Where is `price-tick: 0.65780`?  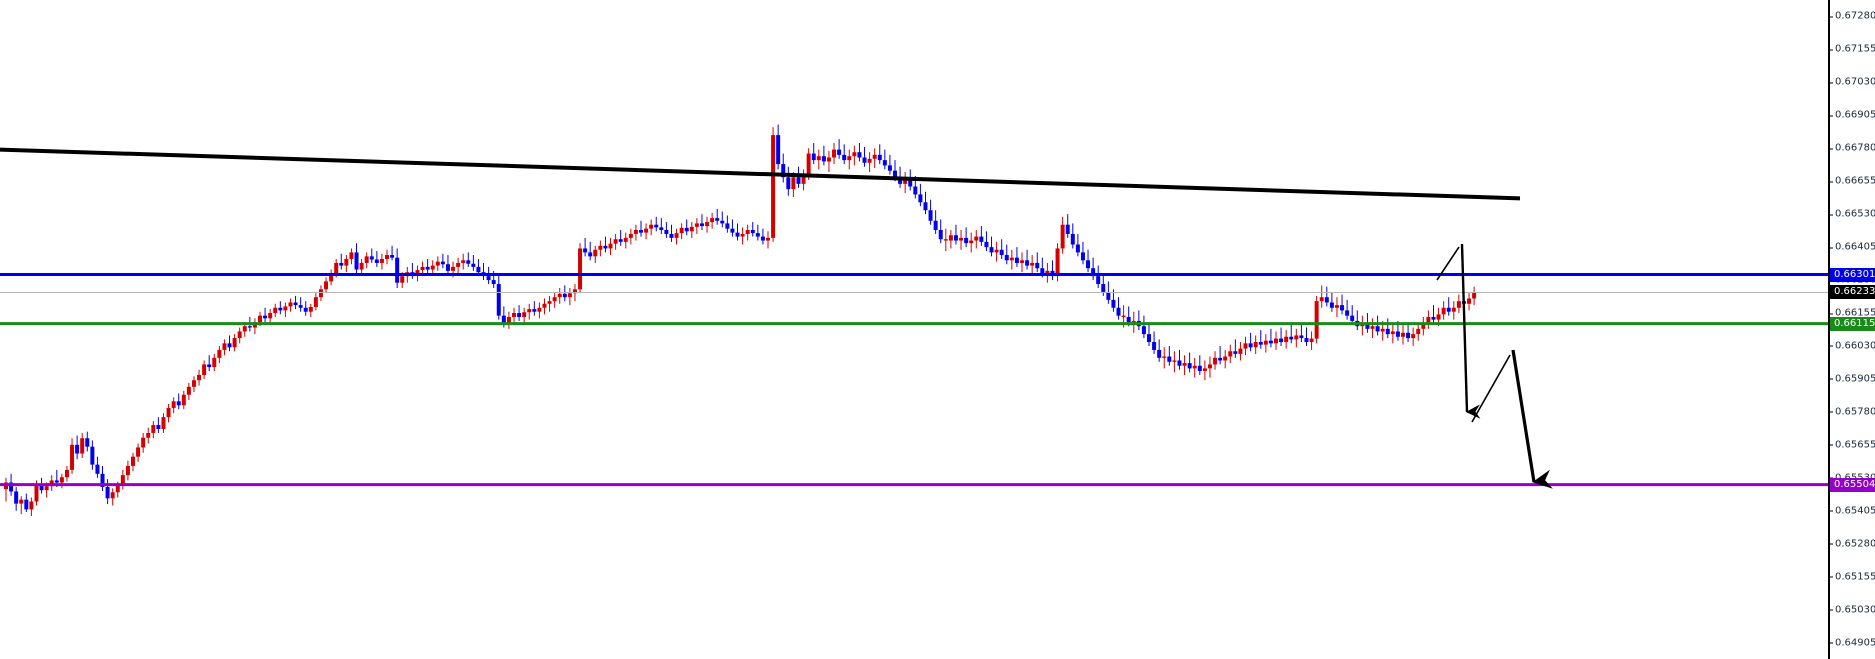
price-tick: 0.65780 is located at coordinates (1852, 411).